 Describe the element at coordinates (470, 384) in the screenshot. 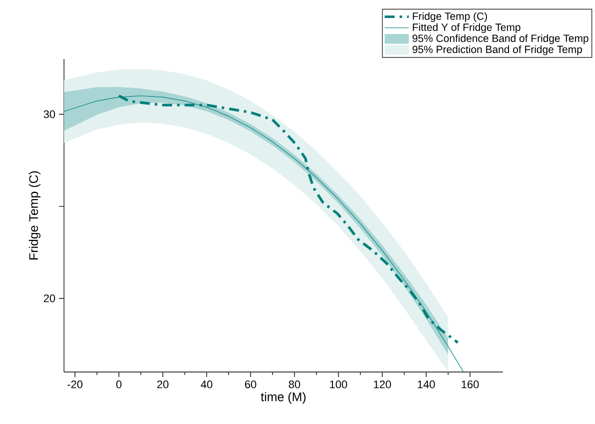

I see `x-tick-label: 160` at that location.